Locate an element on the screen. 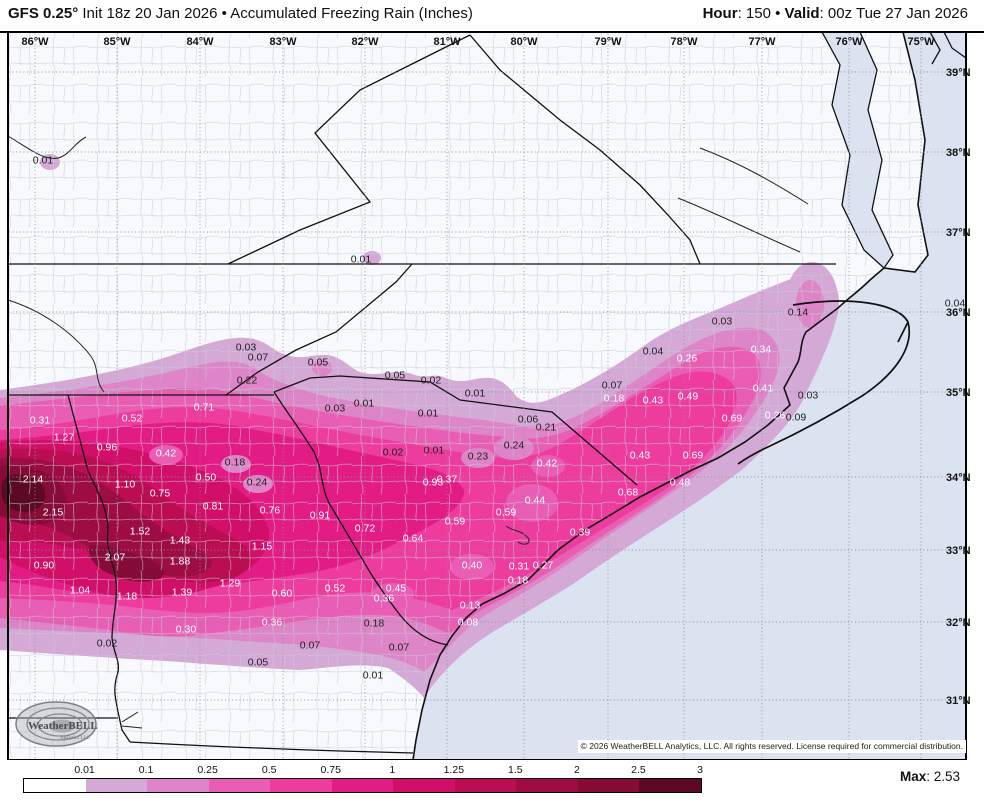 The height and width of the screenshot is (808, 984). map-value-label: 0.68 is located at coordinates (628, 493).